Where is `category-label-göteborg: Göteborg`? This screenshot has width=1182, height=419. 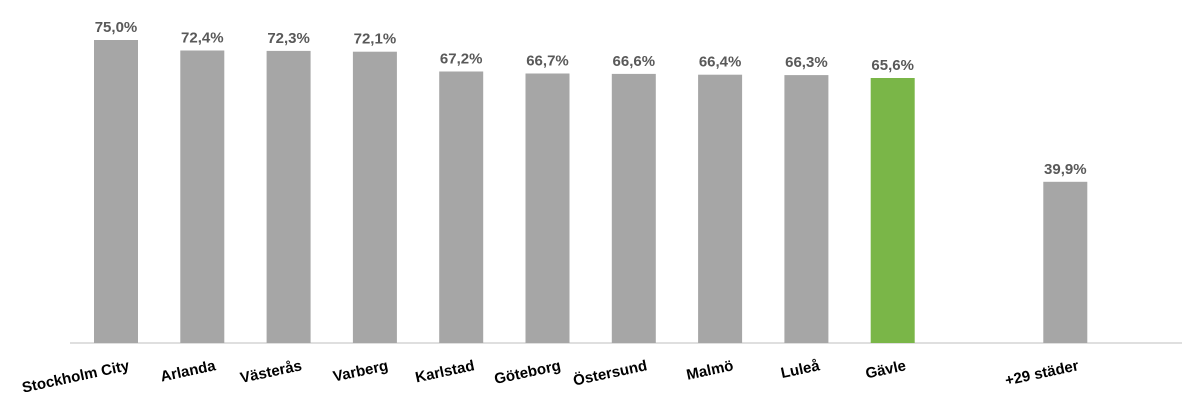
category-label-göteborg: Göteborg is located at coordinates (528, 372).